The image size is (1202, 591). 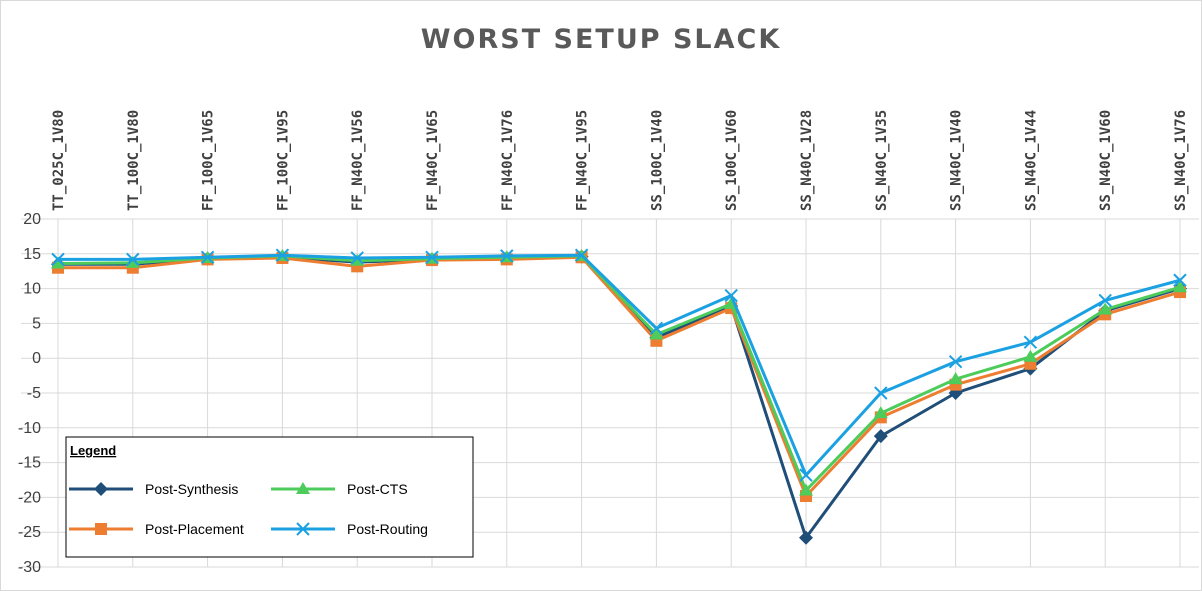 I want to click on y-tick-label: -10, so click(x=29, y=428).